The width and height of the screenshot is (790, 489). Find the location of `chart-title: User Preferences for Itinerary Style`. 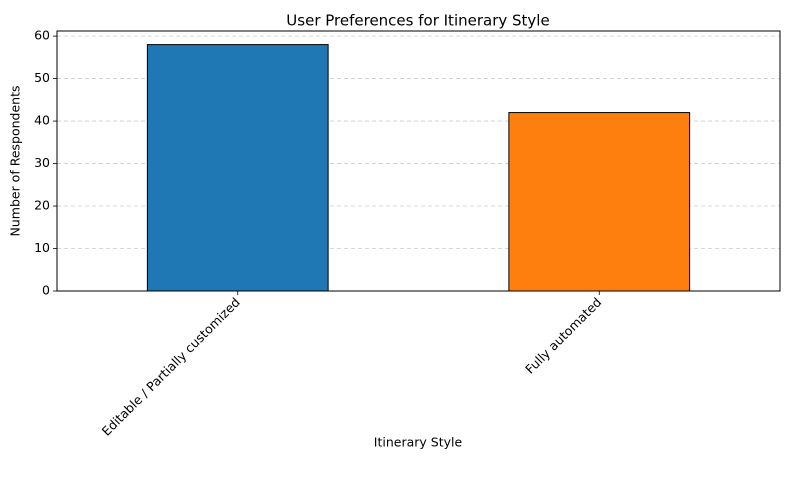

chart-title: User Preferences for Itinerary Style is located at coordinates (417, 21).